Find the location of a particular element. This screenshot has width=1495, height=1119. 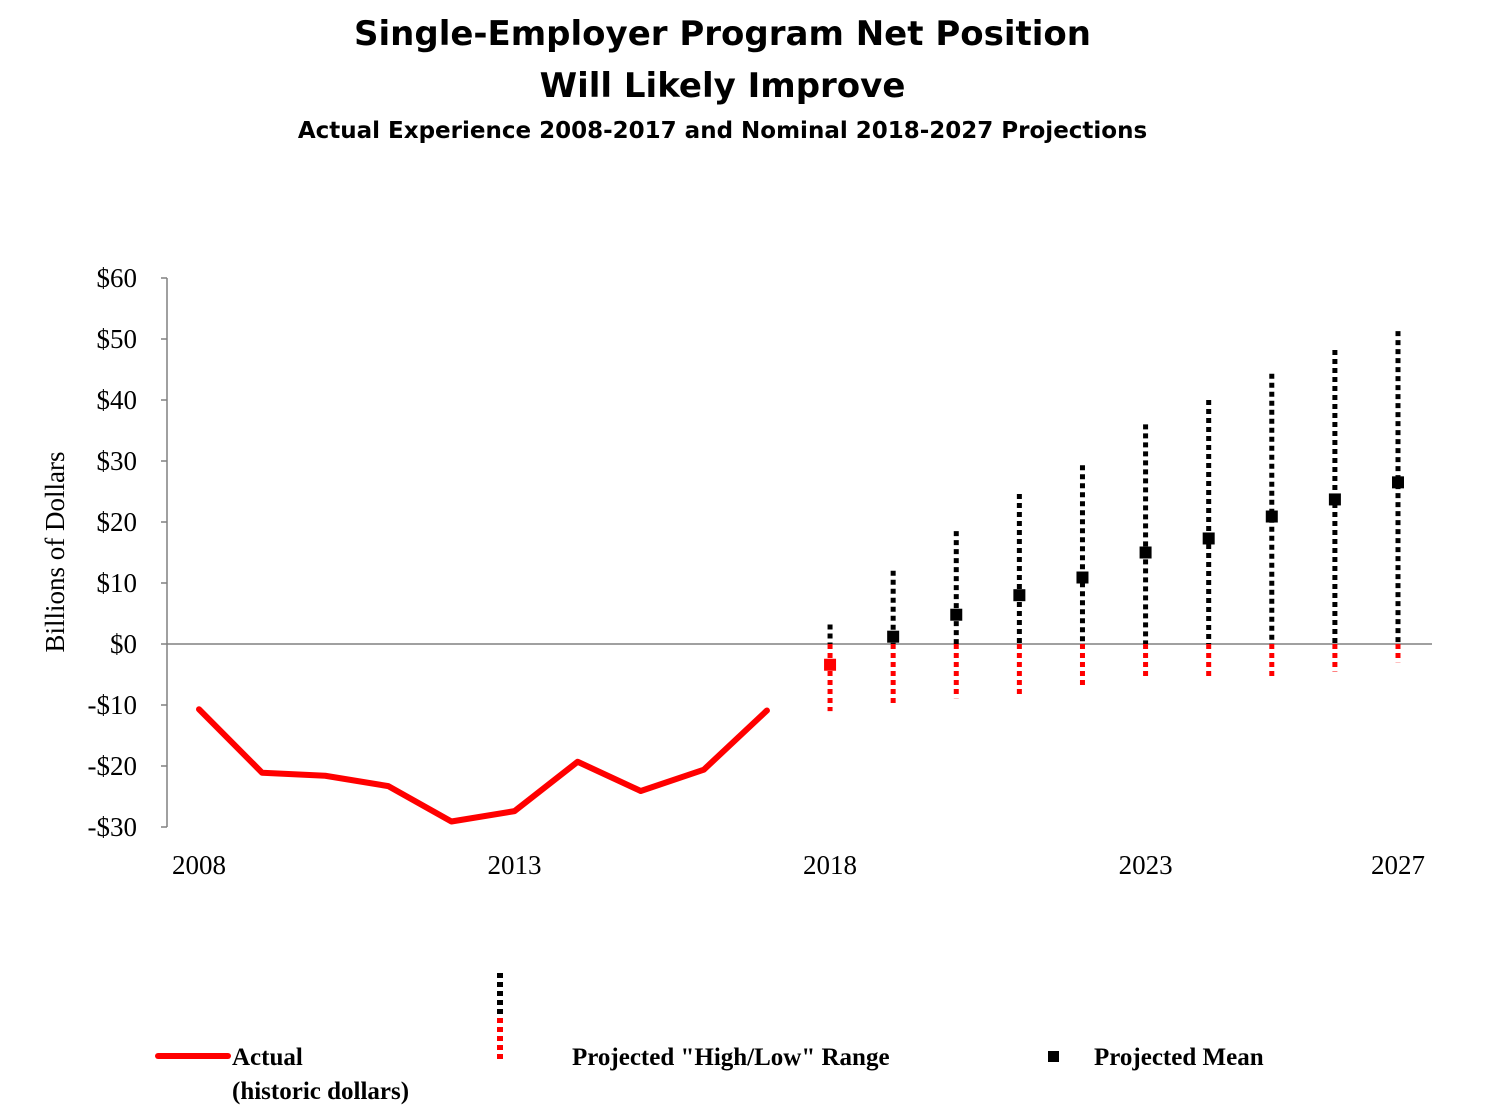

x-tick-label: 2008 is located at coordinates (199, 865).